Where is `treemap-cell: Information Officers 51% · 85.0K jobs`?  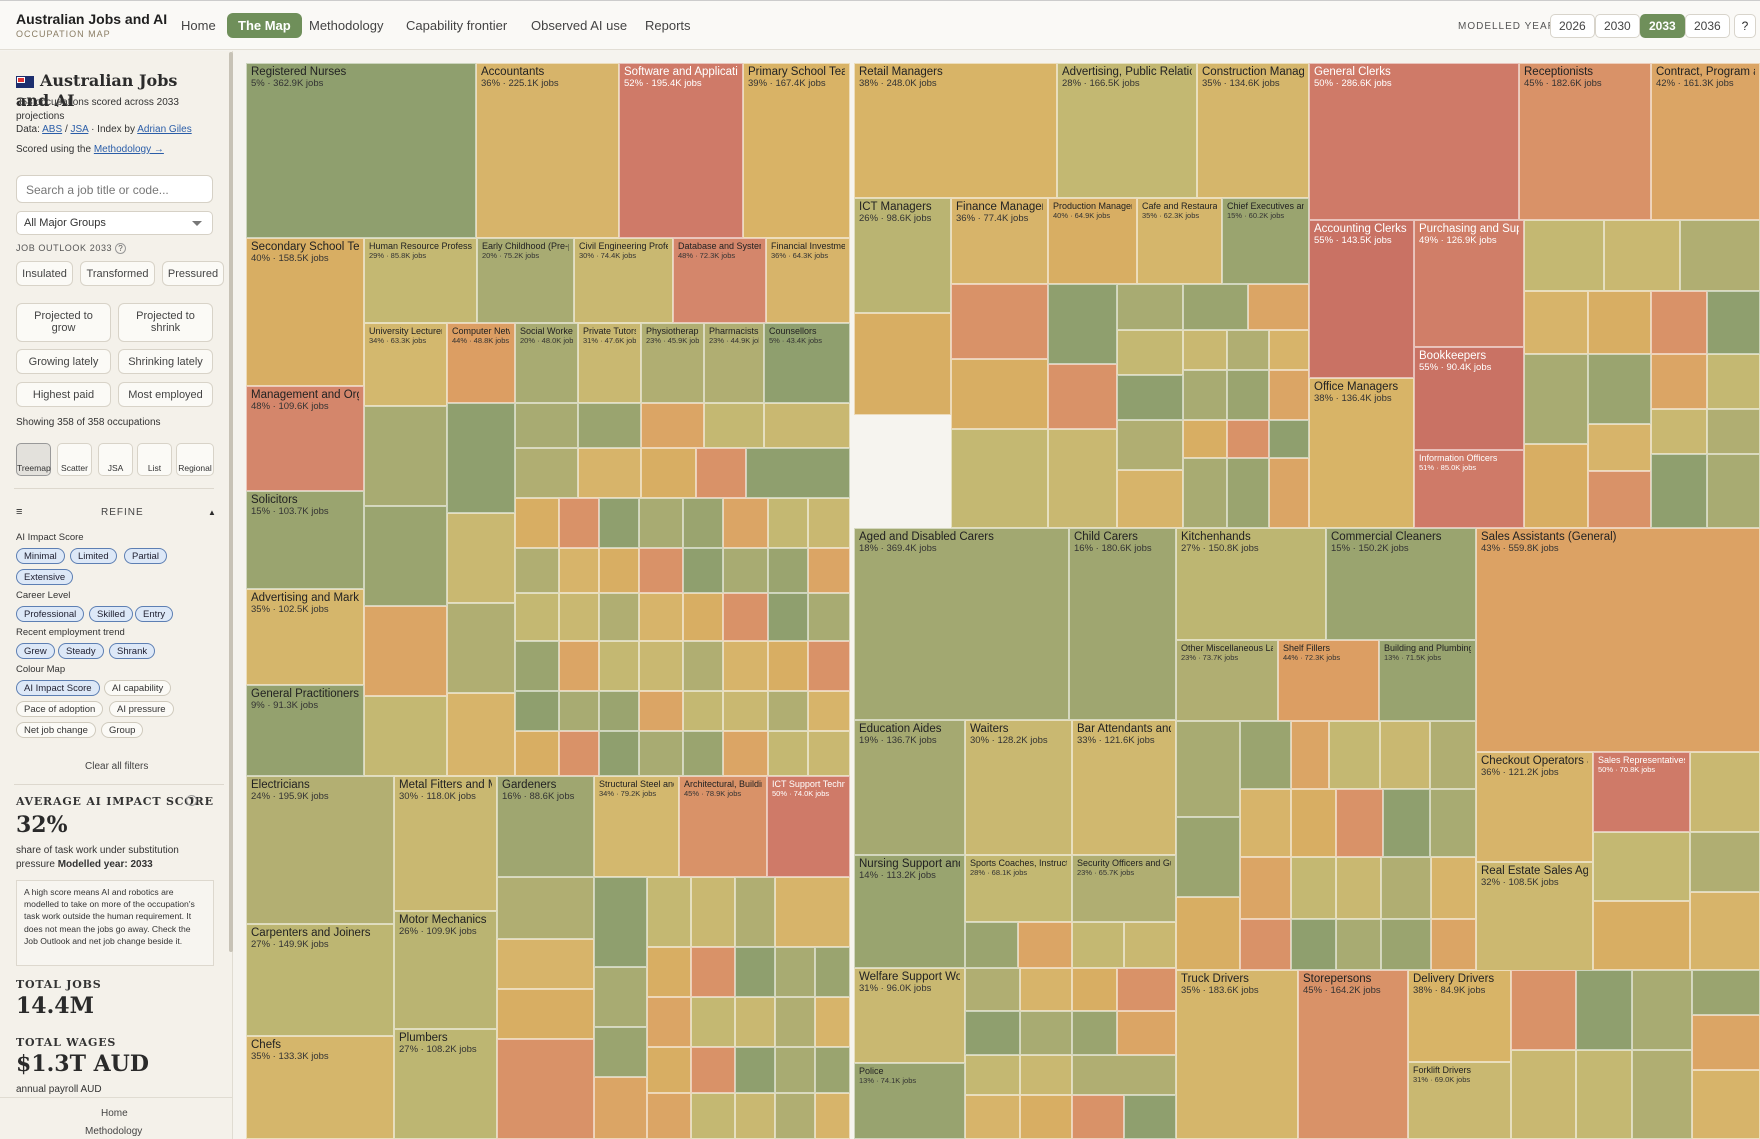
treemap-cell: Information Officers 51% · 85.0K jobs is located at coordinates (1469, 489).